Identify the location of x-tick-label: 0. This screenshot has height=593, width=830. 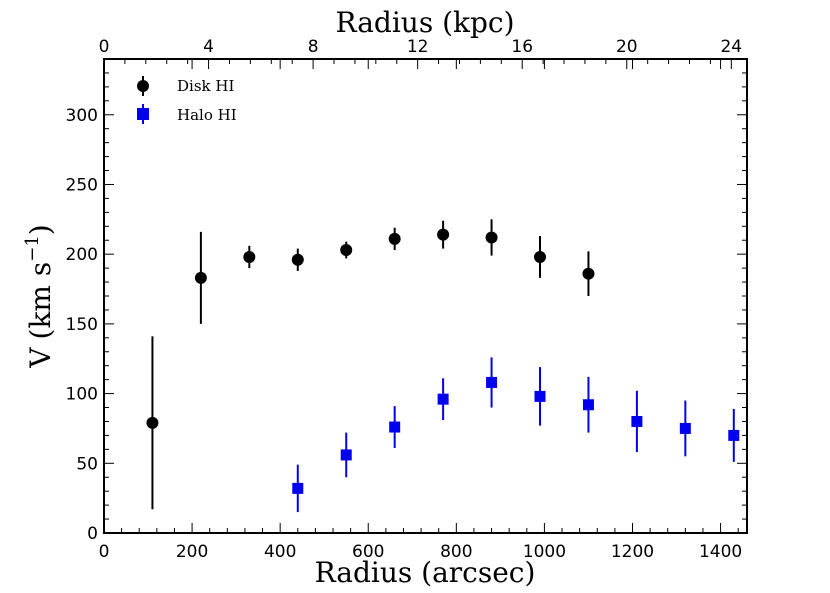
(104, 552).